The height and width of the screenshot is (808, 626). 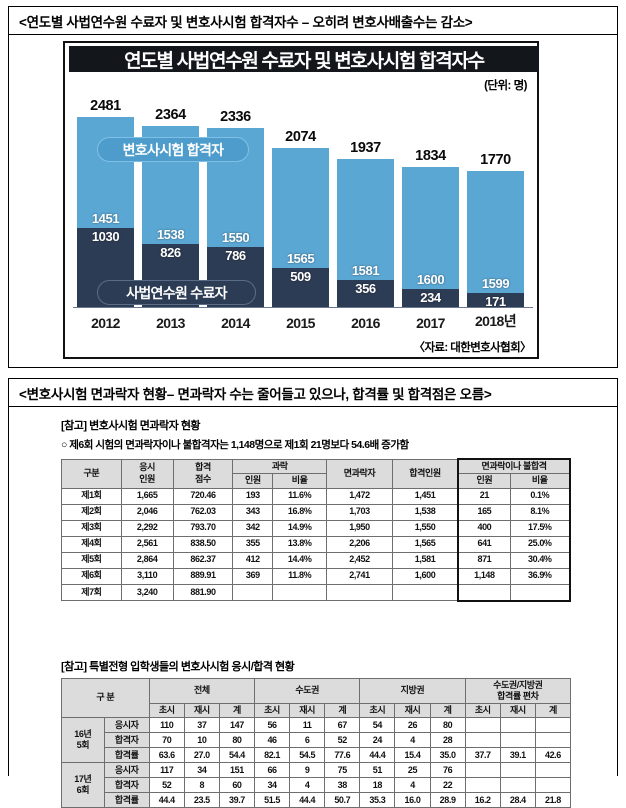 What do you see at coordinates (412, 691) in the screenshot?
I see `th-province-area: 지방권` at bounding box center [412, 691].